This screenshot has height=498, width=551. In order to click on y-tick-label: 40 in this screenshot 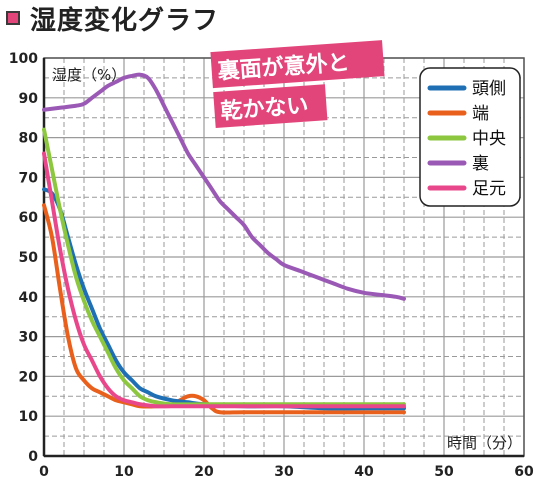, I will do `click(29, 298)`.